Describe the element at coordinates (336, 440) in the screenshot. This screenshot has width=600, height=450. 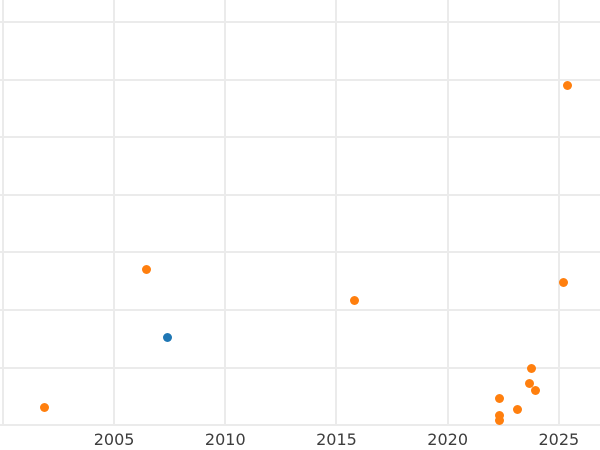
I see `x-tick-label-2015: 2015` at that location.